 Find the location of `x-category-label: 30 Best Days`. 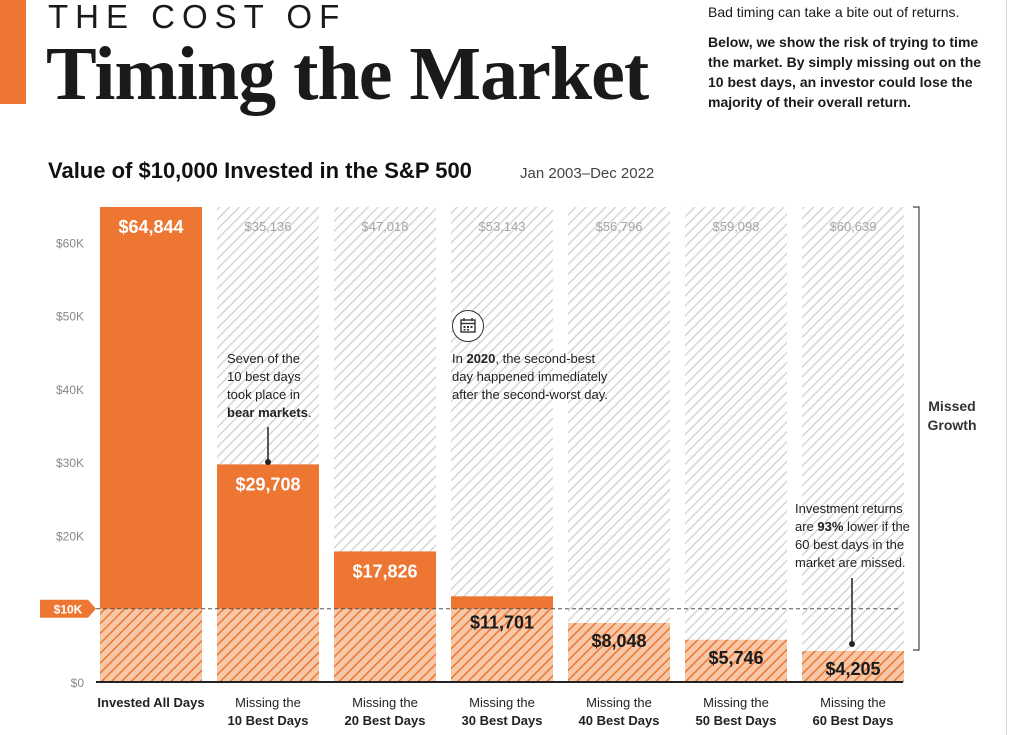

x-category-label: 30 Best Days is located at coordinates (502, 720).